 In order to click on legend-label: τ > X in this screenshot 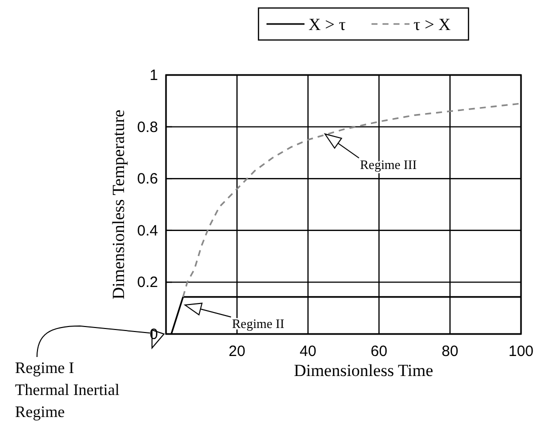, I will do `click(432, 24)`.